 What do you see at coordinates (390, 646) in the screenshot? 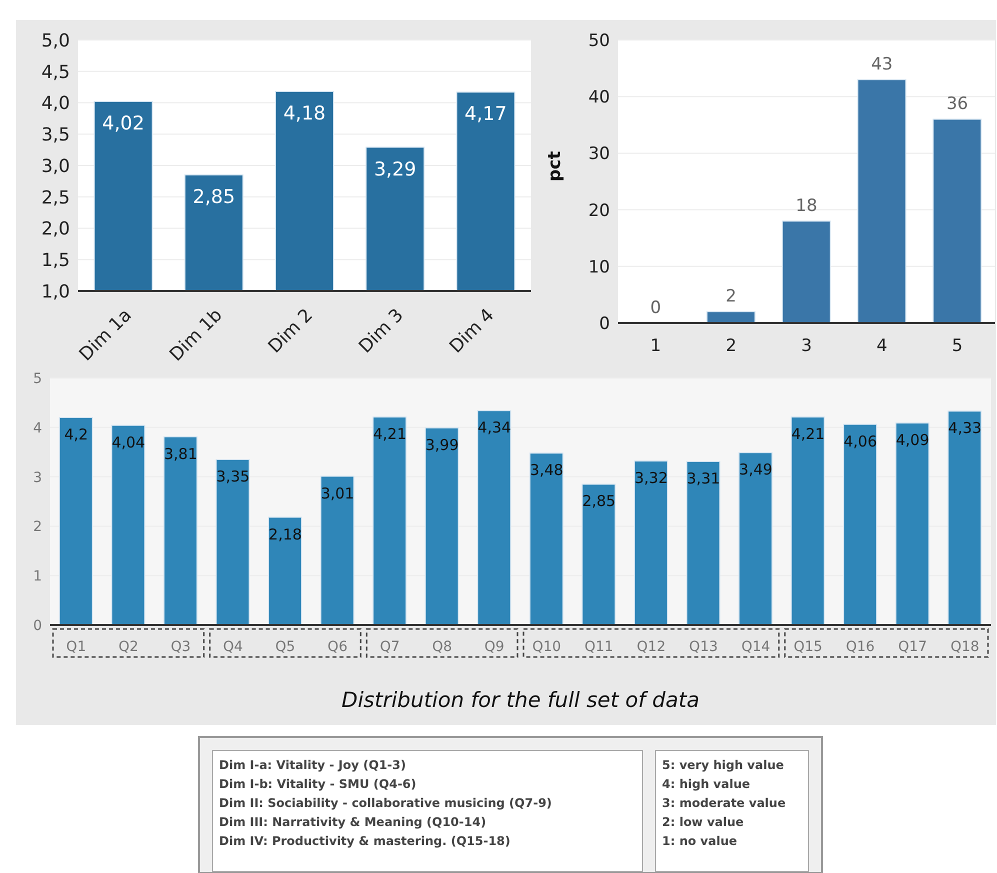
I see `x-tick-label: Q7` at bounding box center [390, 646].